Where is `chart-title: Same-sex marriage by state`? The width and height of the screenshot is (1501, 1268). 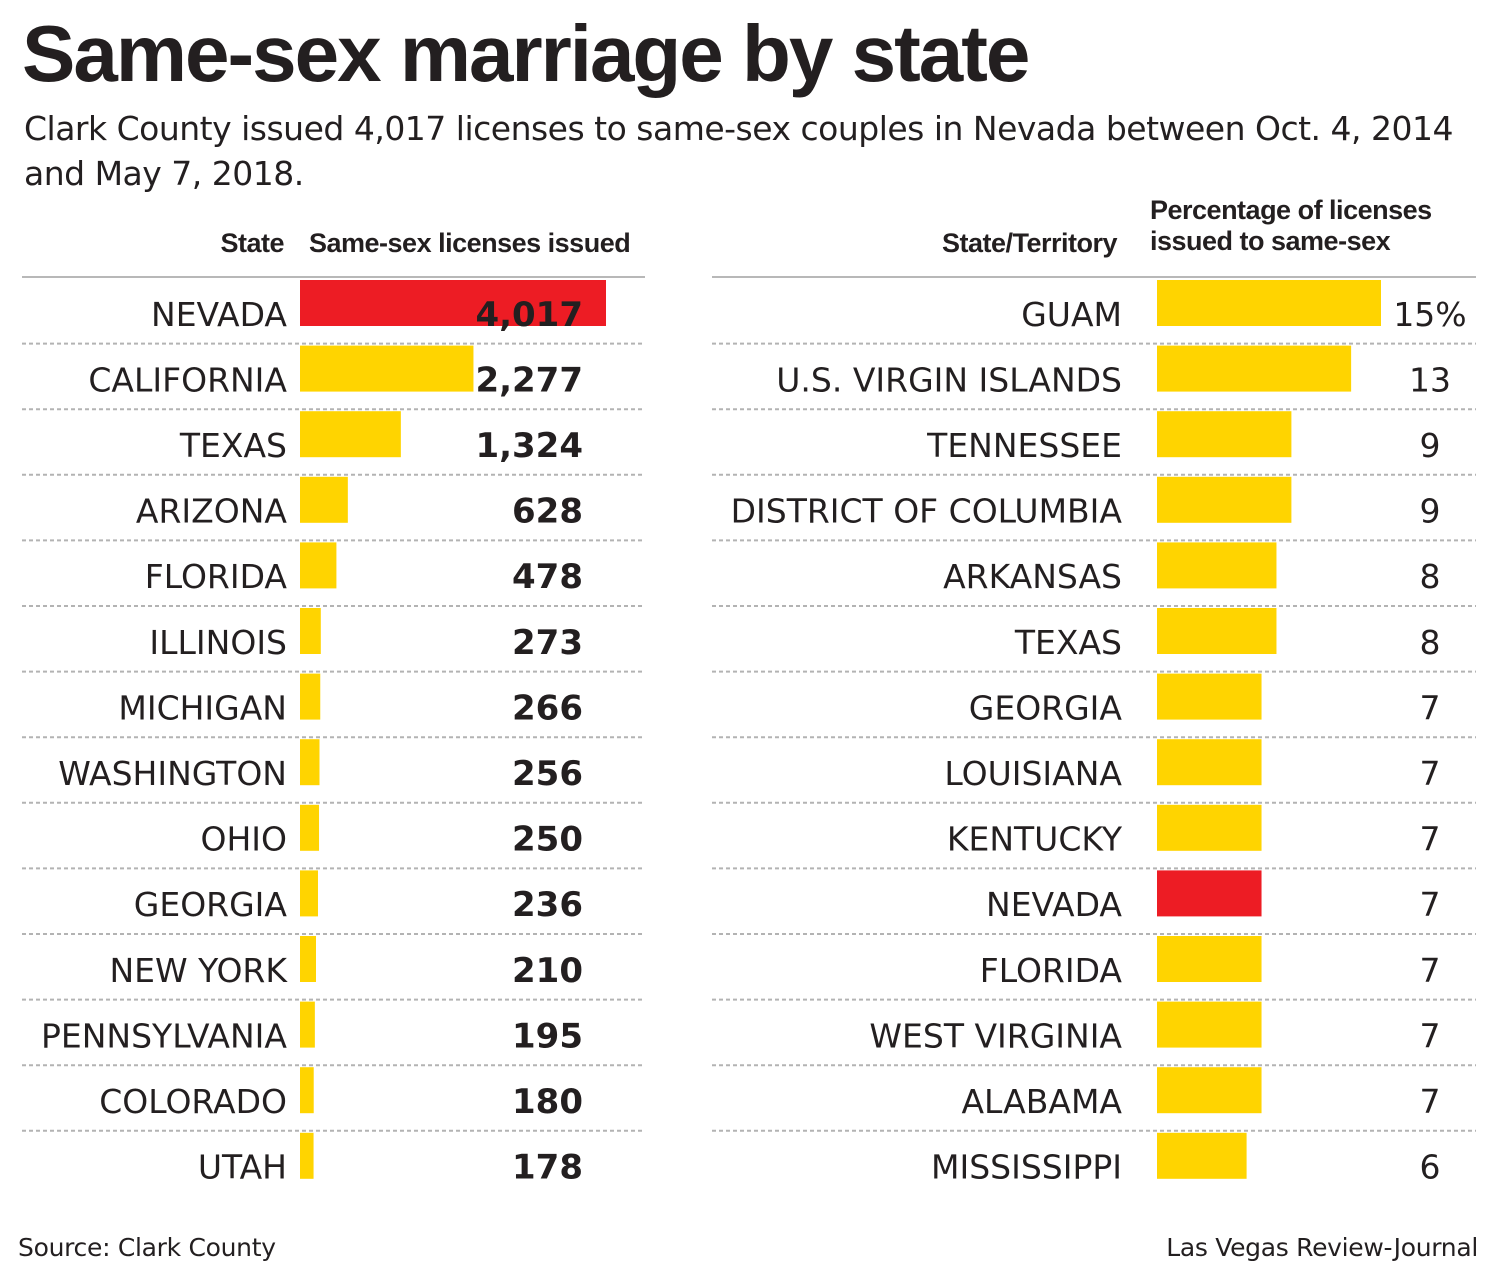
chart-title: Same-sex marriage by state is located at coordinates (526, 53).